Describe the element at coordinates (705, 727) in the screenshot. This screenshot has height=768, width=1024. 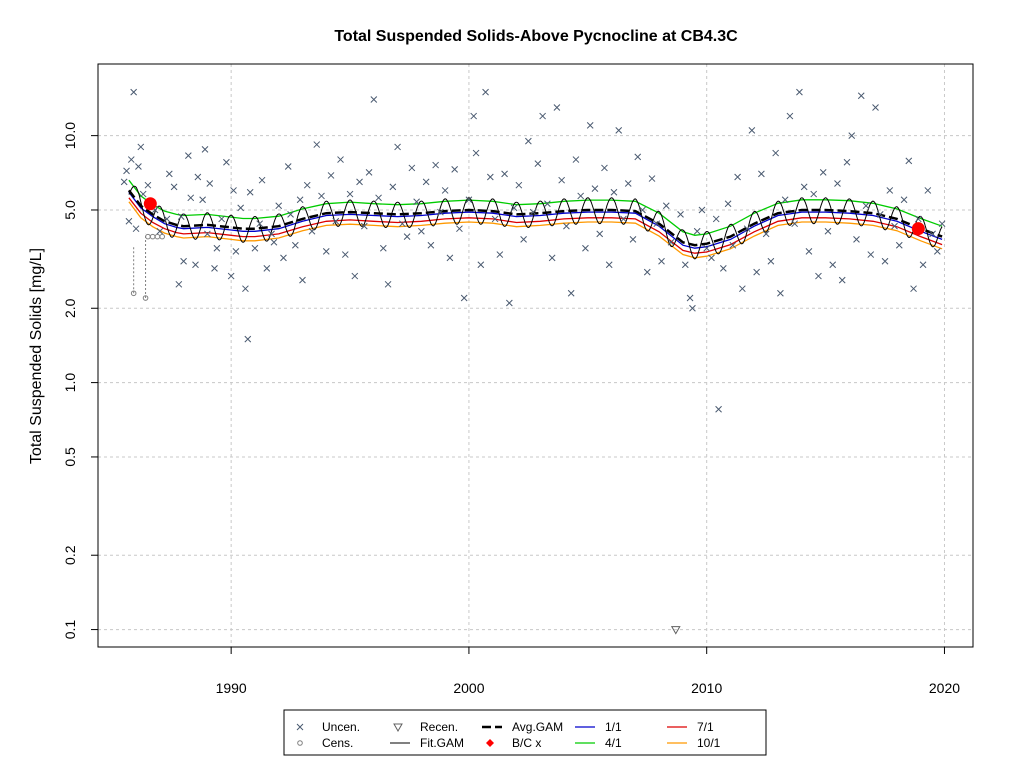
I see `legend-label: 7/1` at that location.